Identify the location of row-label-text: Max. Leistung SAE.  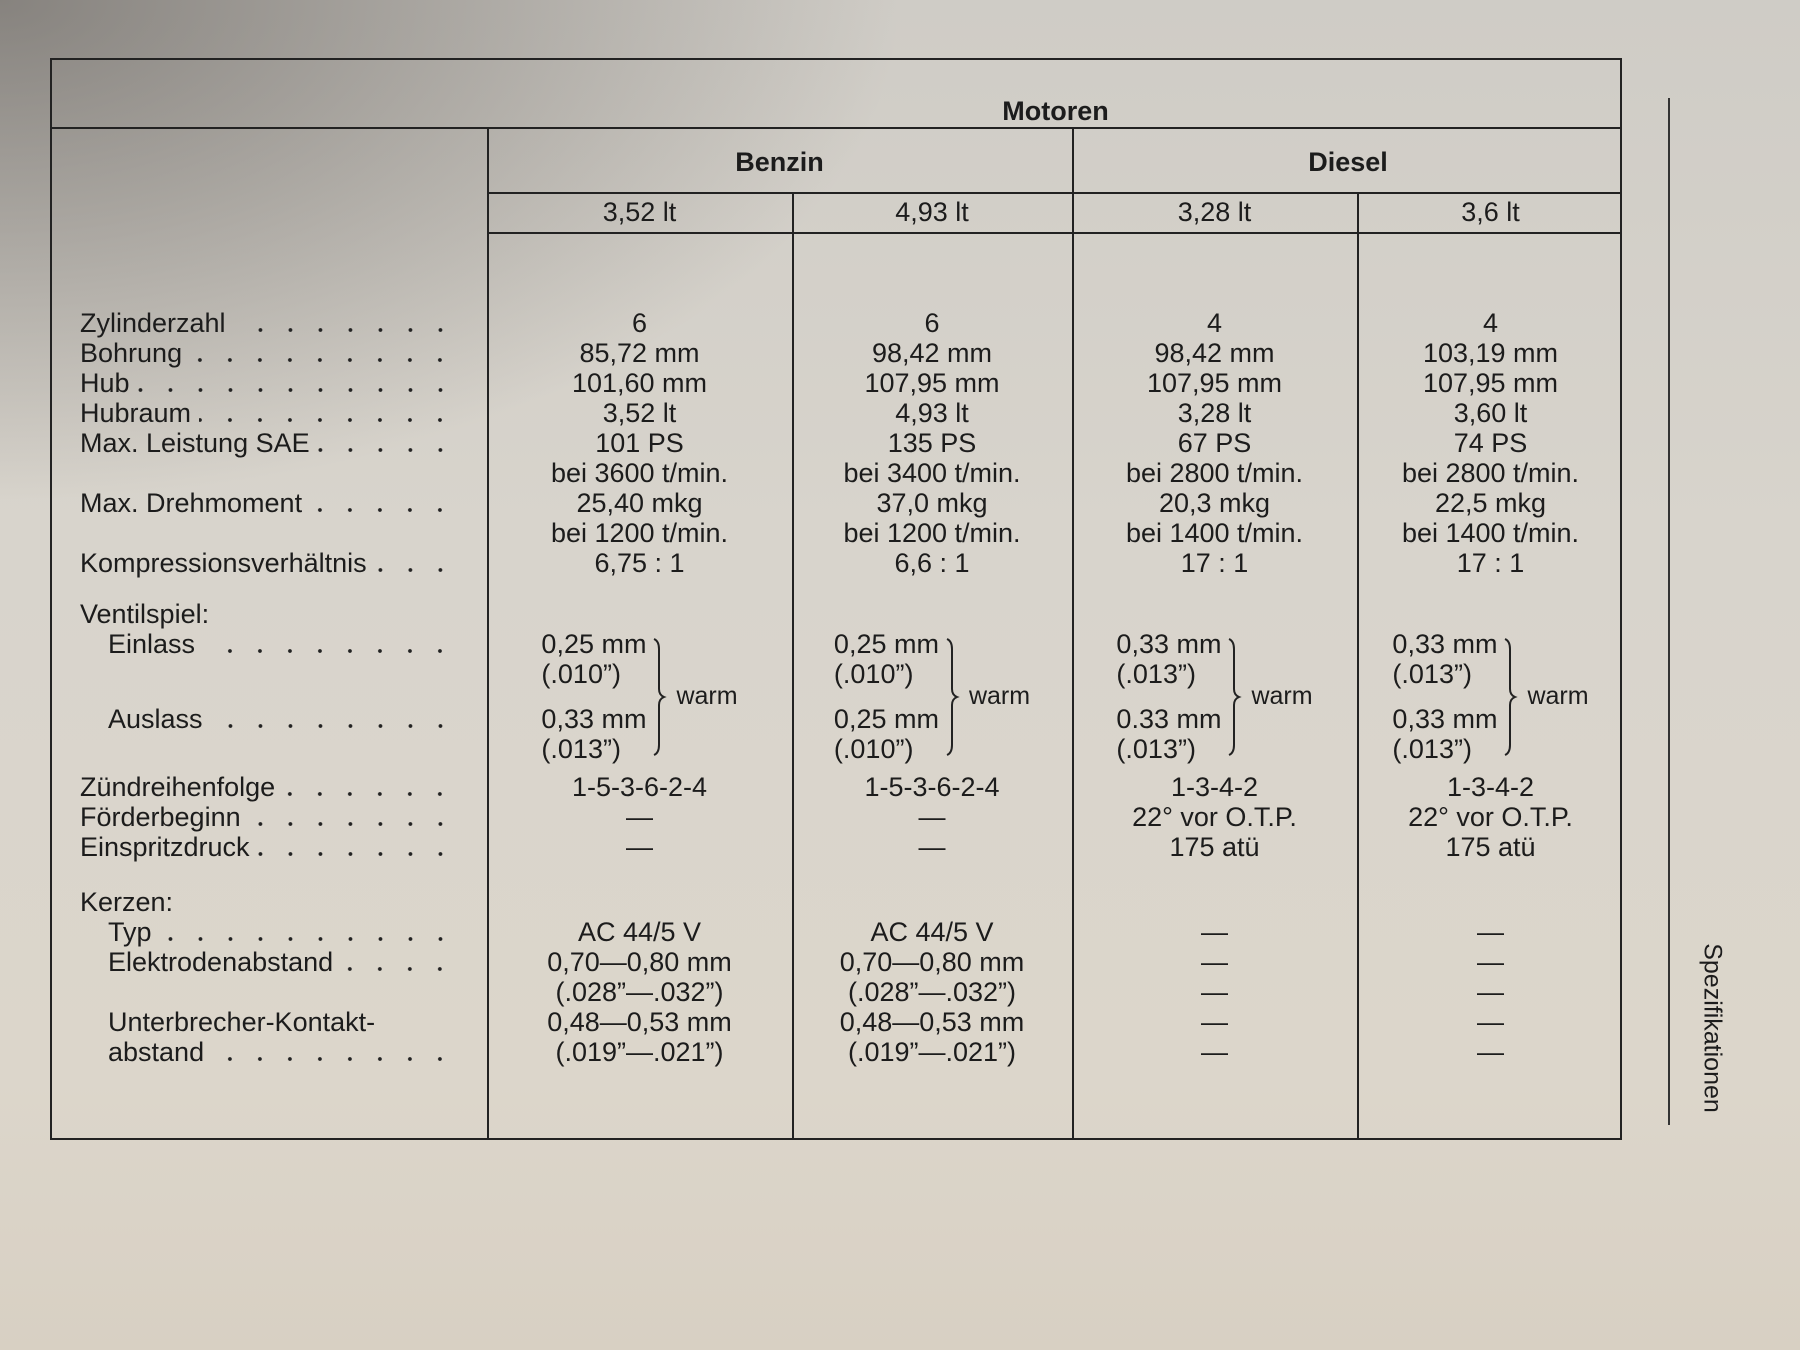
(195, 443).